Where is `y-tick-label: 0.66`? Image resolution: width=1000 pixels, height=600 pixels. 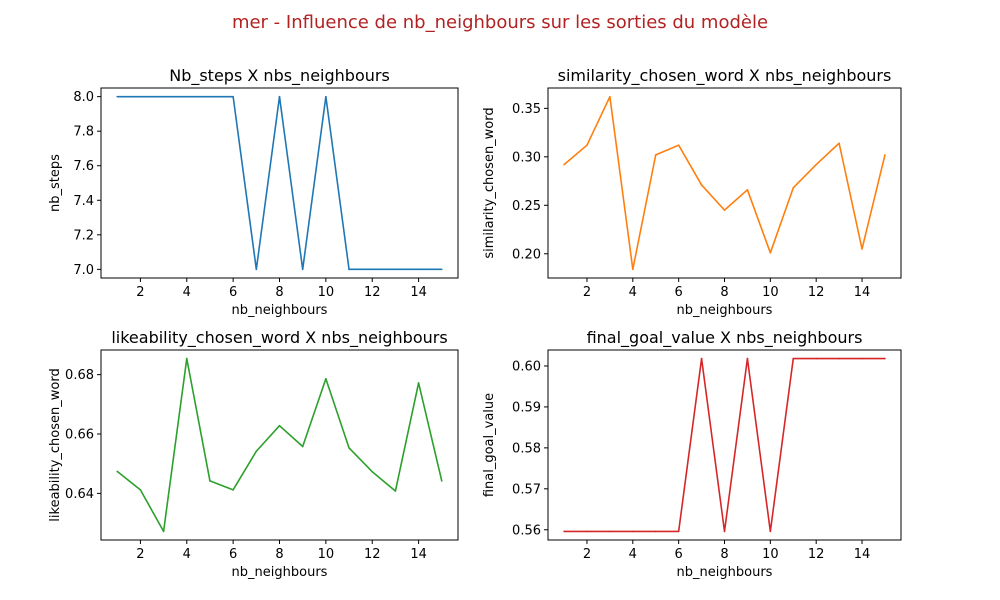
y-tick-label: 0.66 is located at coordinates (79, 435).